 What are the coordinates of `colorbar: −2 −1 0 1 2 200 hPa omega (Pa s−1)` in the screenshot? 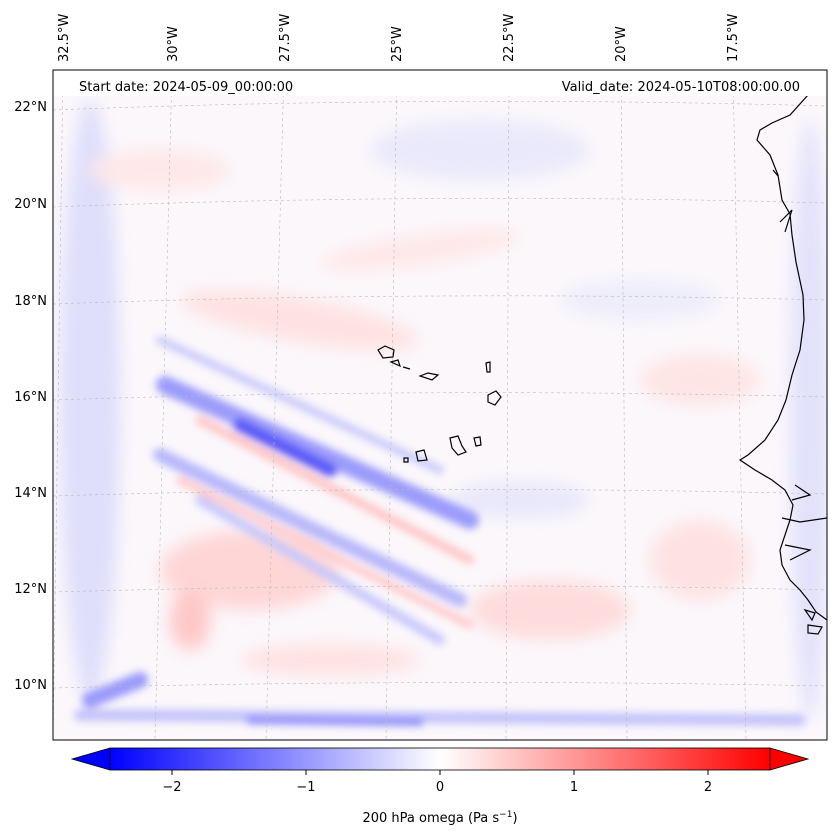 It's located at (440, 786).